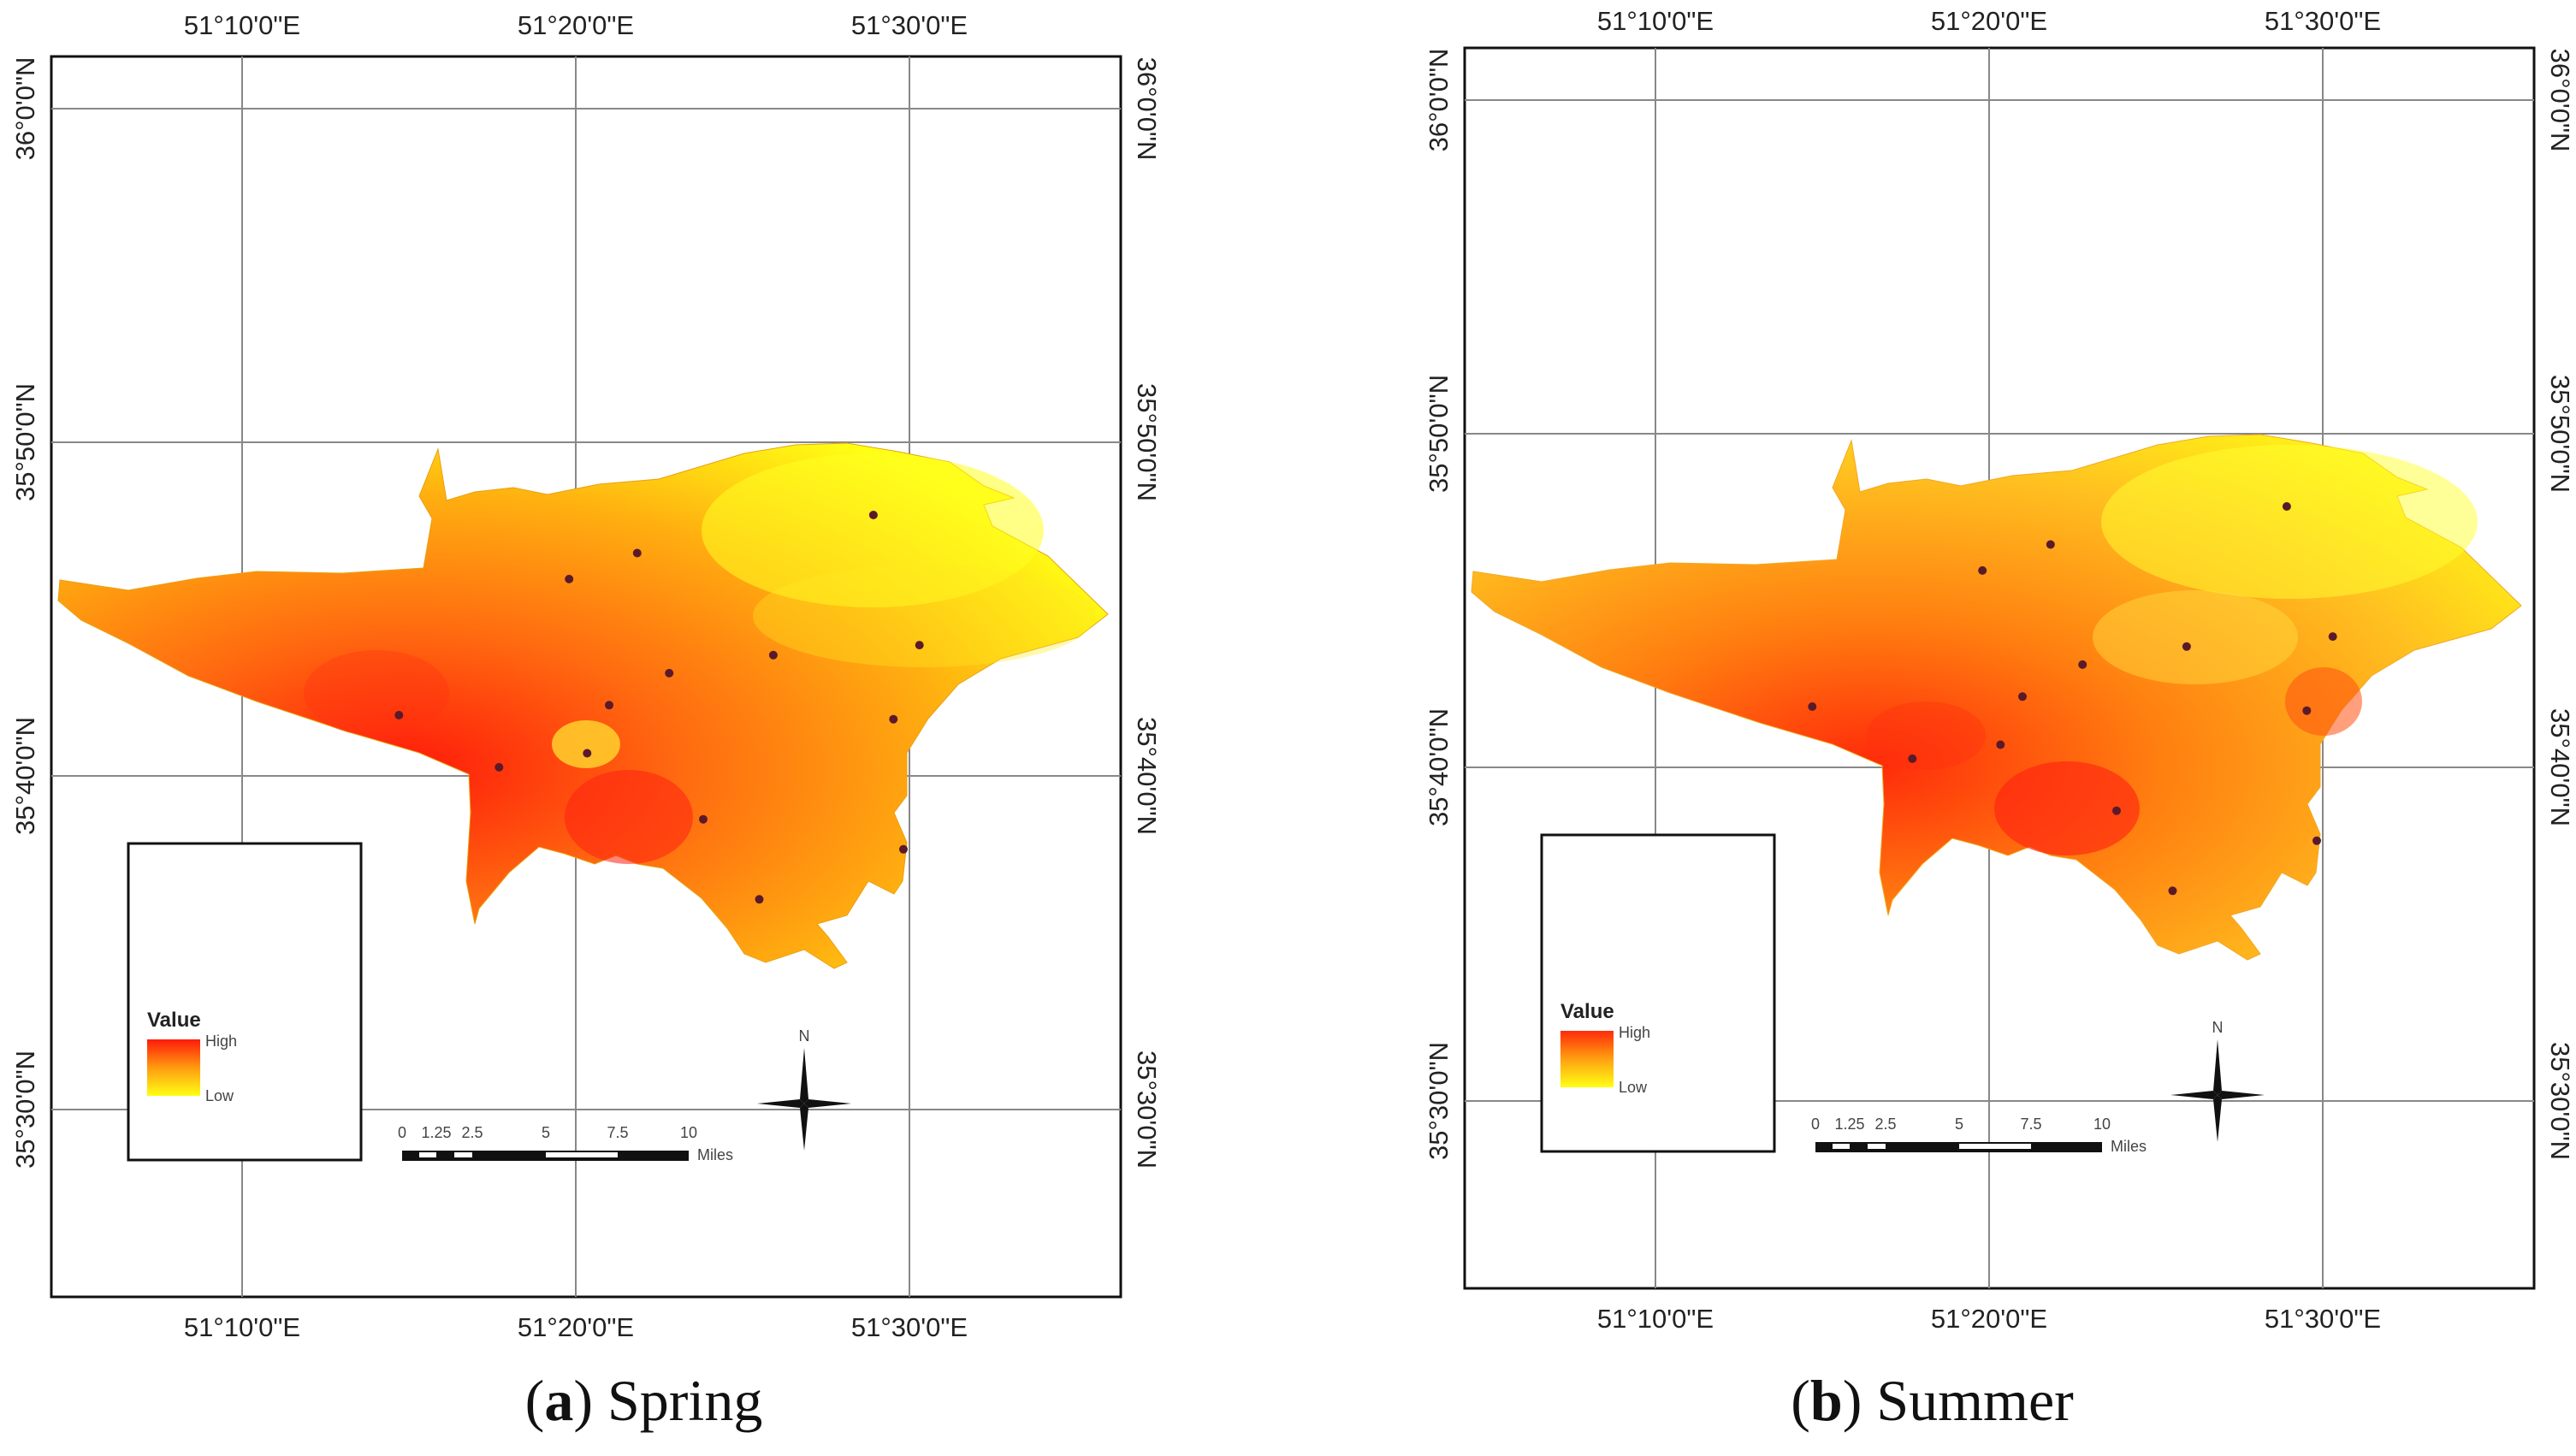  I want to click on panel-caption: (a) Spring, so click(643, 1400).